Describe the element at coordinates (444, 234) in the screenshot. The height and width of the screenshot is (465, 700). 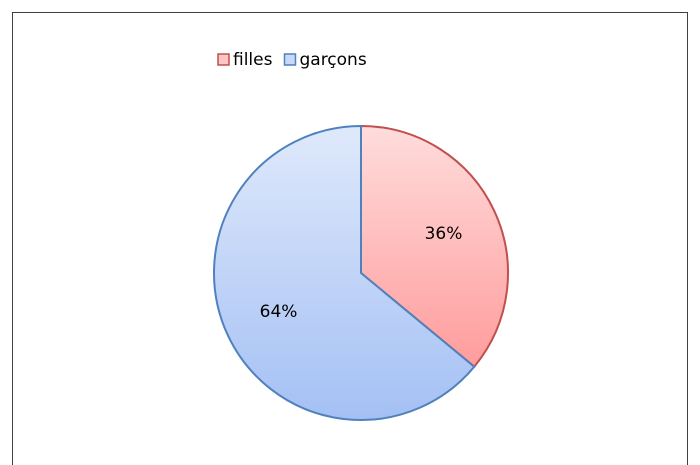
I see `data-label: 36%` at that location.